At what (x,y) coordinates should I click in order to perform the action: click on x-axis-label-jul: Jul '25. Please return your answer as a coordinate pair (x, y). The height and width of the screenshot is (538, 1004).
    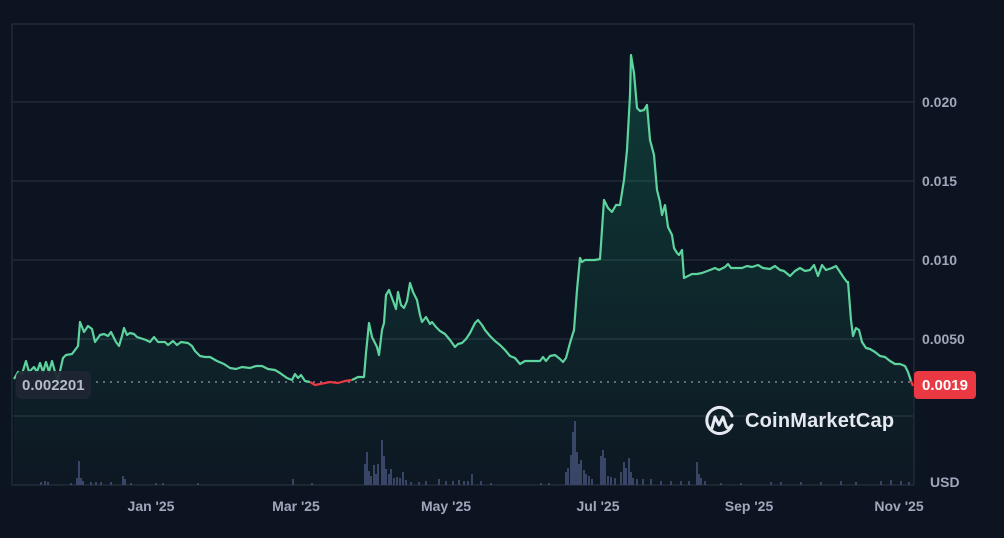
    Looking at the image, I should click on (598, 506).